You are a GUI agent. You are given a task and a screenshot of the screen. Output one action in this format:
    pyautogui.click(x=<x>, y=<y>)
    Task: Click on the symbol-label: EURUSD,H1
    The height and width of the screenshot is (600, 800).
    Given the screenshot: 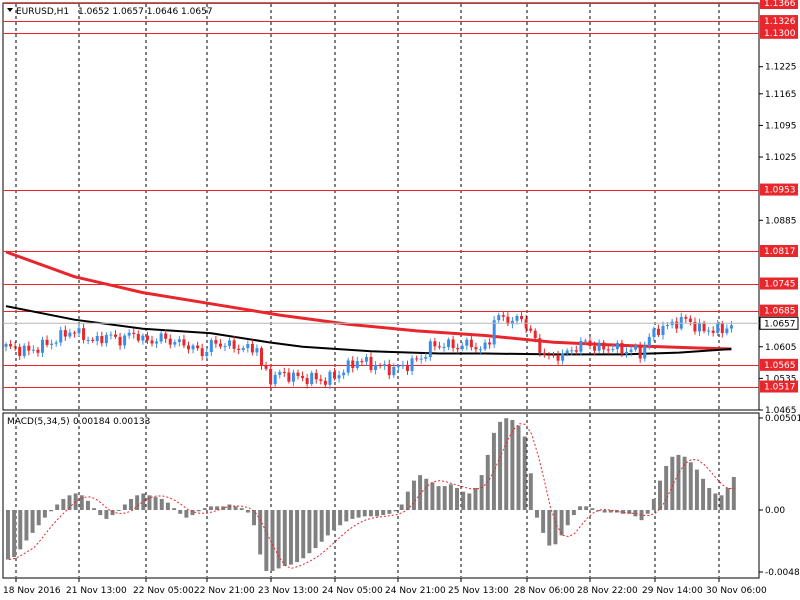 What is the action you would take?
    pyautogui.click(x=42, y=12)
    